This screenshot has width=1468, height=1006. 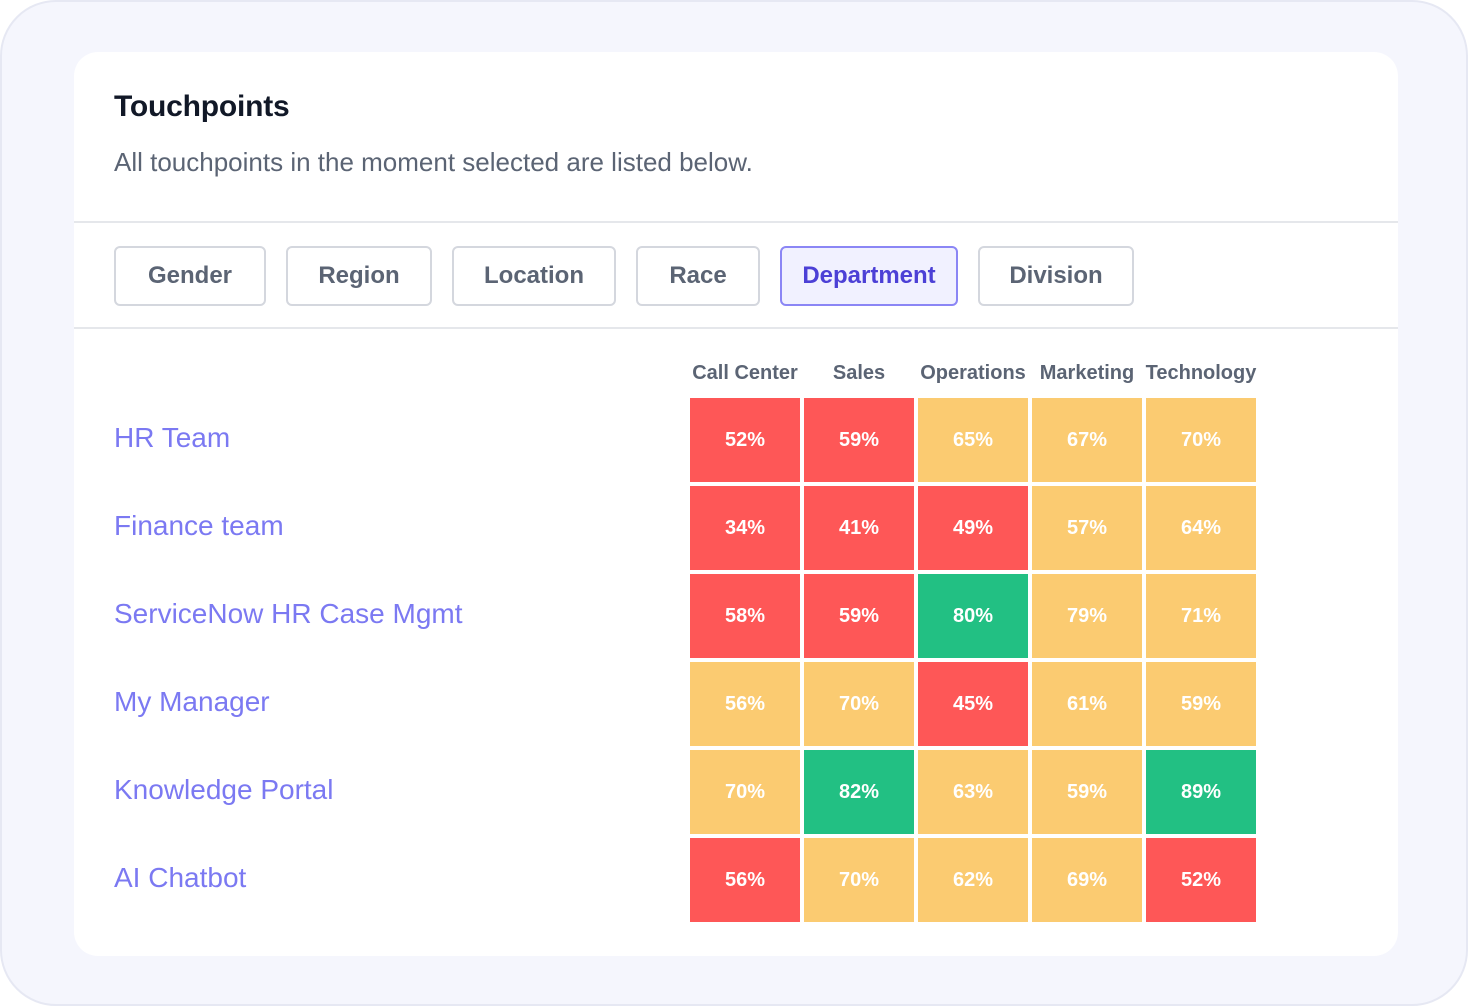 What do you see at coordinates (973, 704) in the screenshot?
I see `heatmap-cell: 45%` at bounding box center [973, 704].